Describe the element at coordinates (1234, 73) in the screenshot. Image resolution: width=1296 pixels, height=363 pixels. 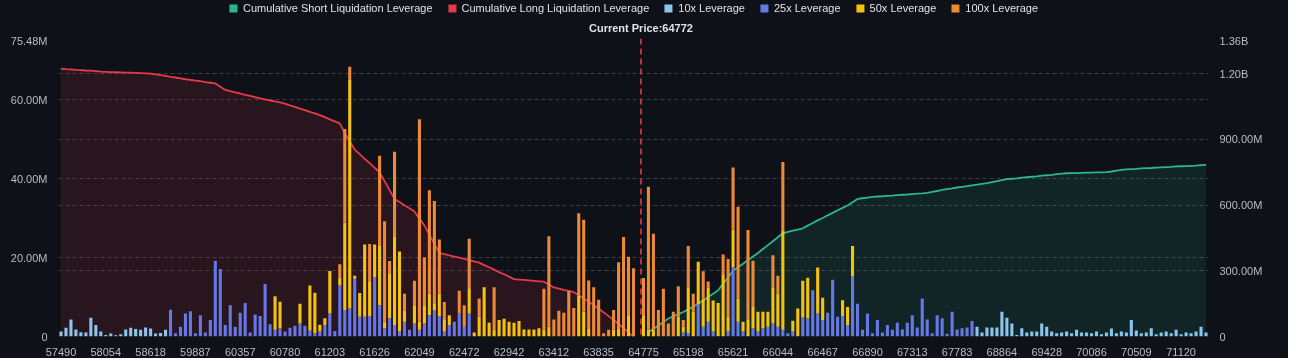
I see `y2-tick-label: 1.20B` at that location.